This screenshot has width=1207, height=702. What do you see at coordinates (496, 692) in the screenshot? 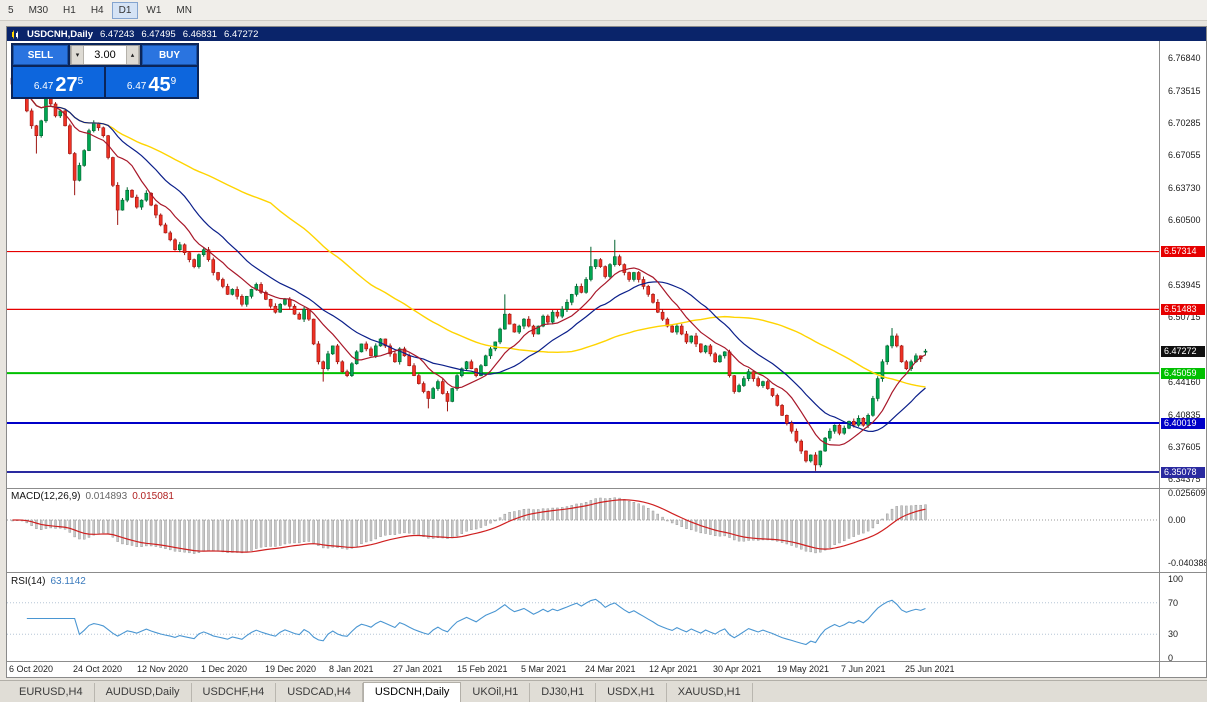
I see `tab-ukoil-h1: UKOil,H1` at bounding box center [496, 692].